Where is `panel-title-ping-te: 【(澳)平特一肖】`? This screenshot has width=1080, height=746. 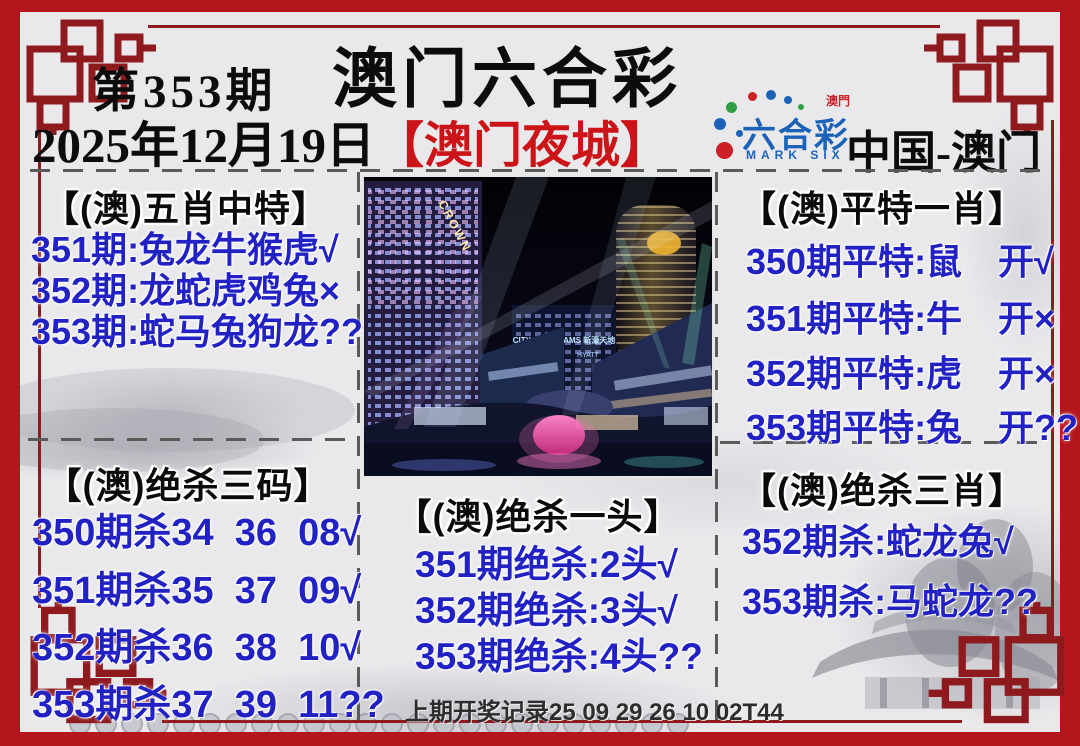 panel-title-ping-te: 【(澳)平特一肖】 is located at coordinates (882, 208).